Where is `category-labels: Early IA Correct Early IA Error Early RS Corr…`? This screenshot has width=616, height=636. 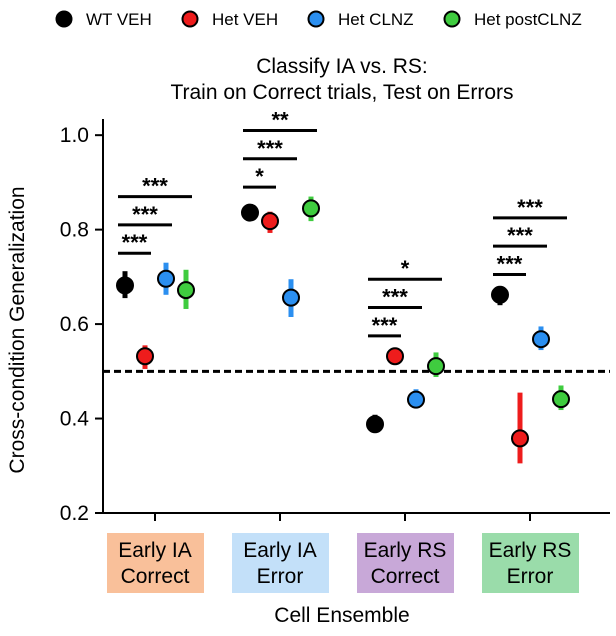
category-labels: Early IA Correct Early IA Error Early RS Corr… is located at coordinates (343, 563).